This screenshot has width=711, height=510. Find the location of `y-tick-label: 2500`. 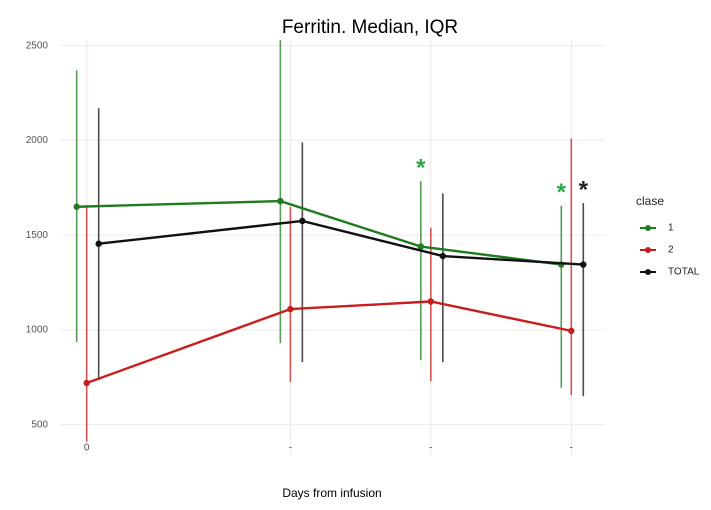

y-tick-label: 2500 is located at coordinates (37, 45).